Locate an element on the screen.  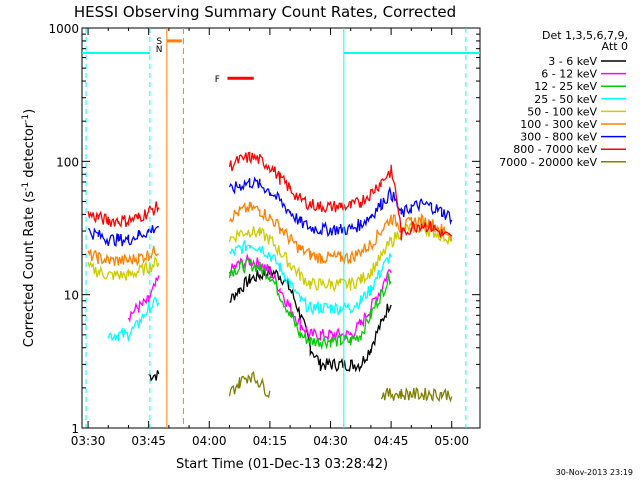
legend-entry-label: 800 - 7000 keV is located at coordinates (555, 149).